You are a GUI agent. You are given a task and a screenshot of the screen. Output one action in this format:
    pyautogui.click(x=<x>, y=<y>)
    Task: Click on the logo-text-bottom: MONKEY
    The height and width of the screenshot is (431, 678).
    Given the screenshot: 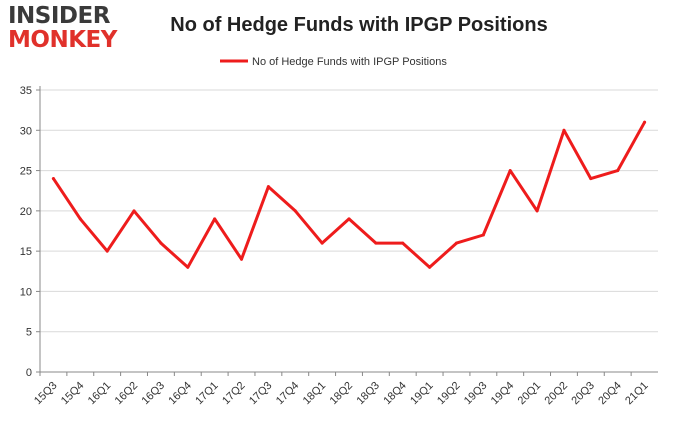 What is the action you would take?
    pyautogui.click(x=62, y=40)
    